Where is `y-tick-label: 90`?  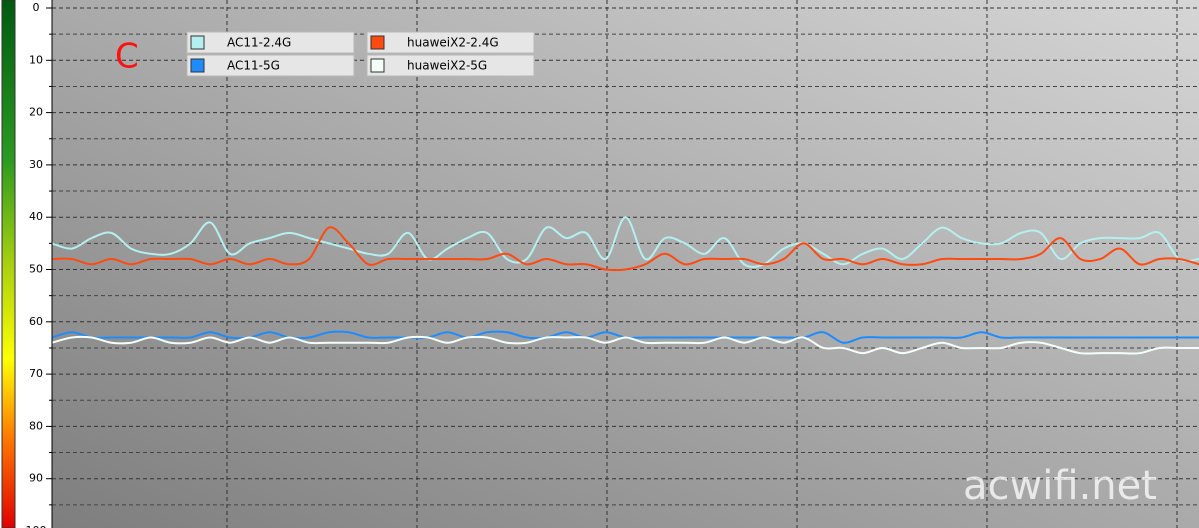
y-tick-label: 90 is located at coordinates (36, 478).